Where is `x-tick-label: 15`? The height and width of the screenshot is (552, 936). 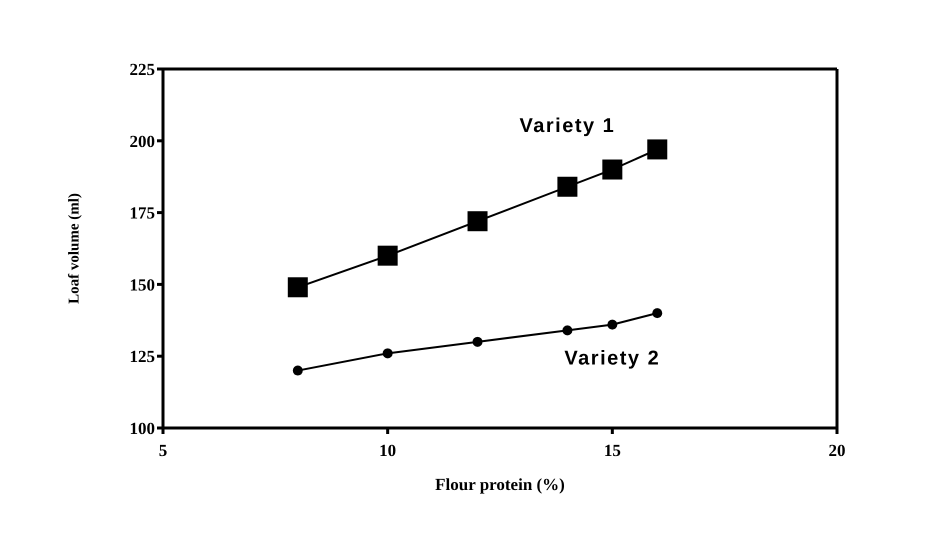
x-tick-label: 15 is located at coordinates (612, 450).